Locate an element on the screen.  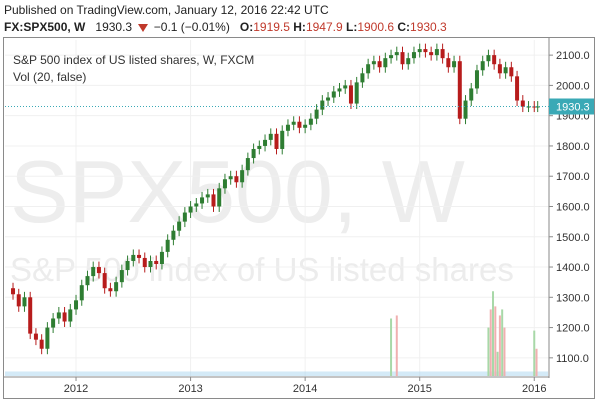
open-label: O: is located at coordinates (246, 27).